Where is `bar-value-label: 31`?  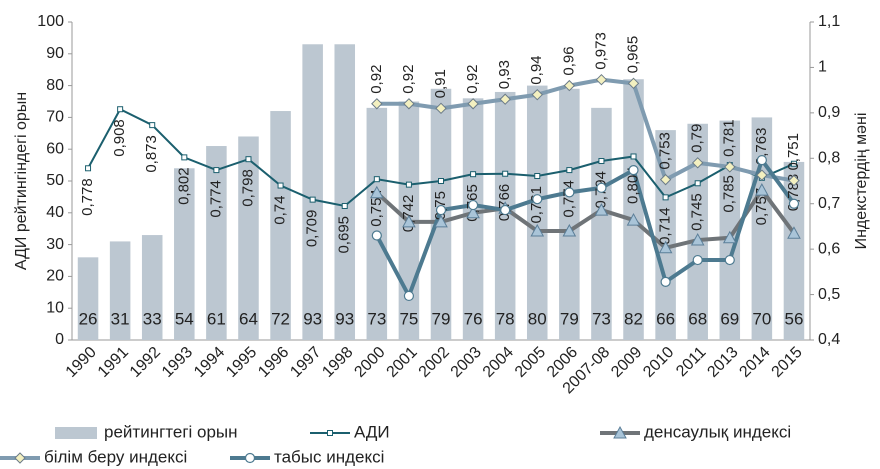
bar-value-label: 31 is located at coordinates (120, 318).